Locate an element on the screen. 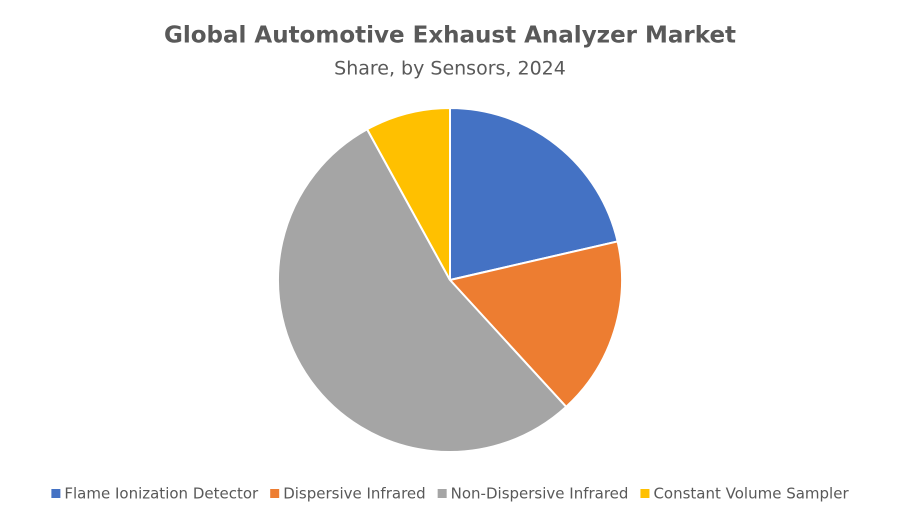 The image size is (900, 525). legend-label: Flame Ionization Detector is located at coordinates (161, 494).